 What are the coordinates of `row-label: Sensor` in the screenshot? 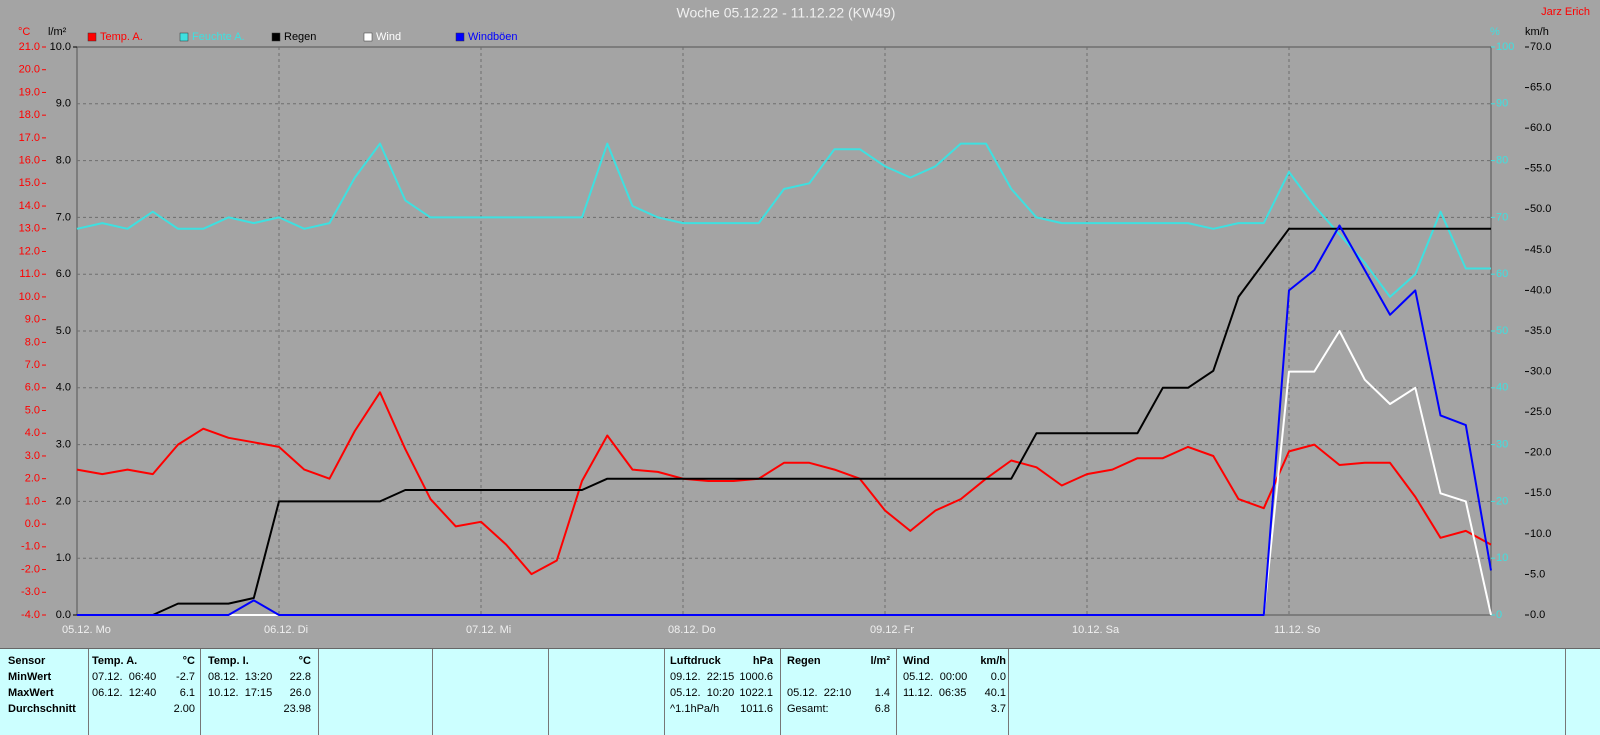 It's located at (27, 661).